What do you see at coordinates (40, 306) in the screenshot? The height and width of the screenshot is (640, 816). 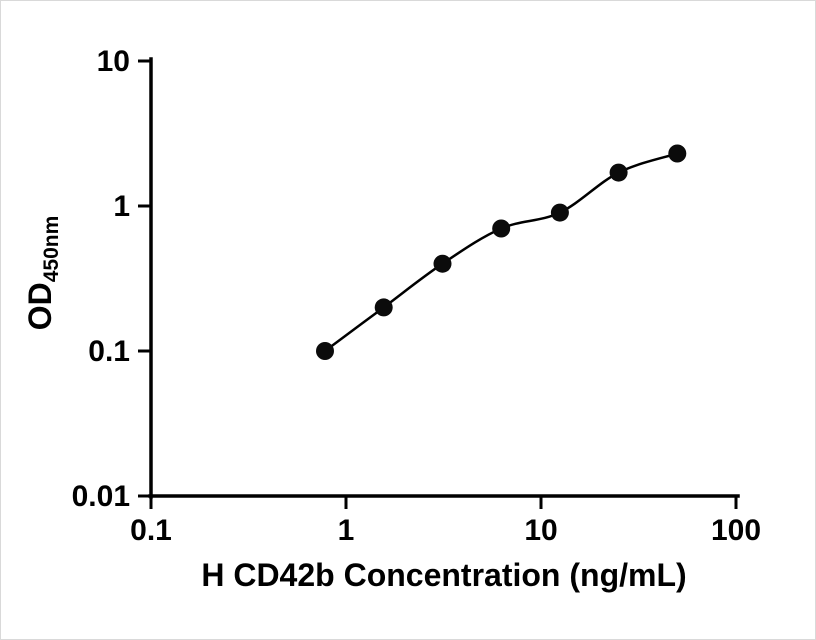 I see `y-axis-title-main: OD` at bounding box center [40, 306].